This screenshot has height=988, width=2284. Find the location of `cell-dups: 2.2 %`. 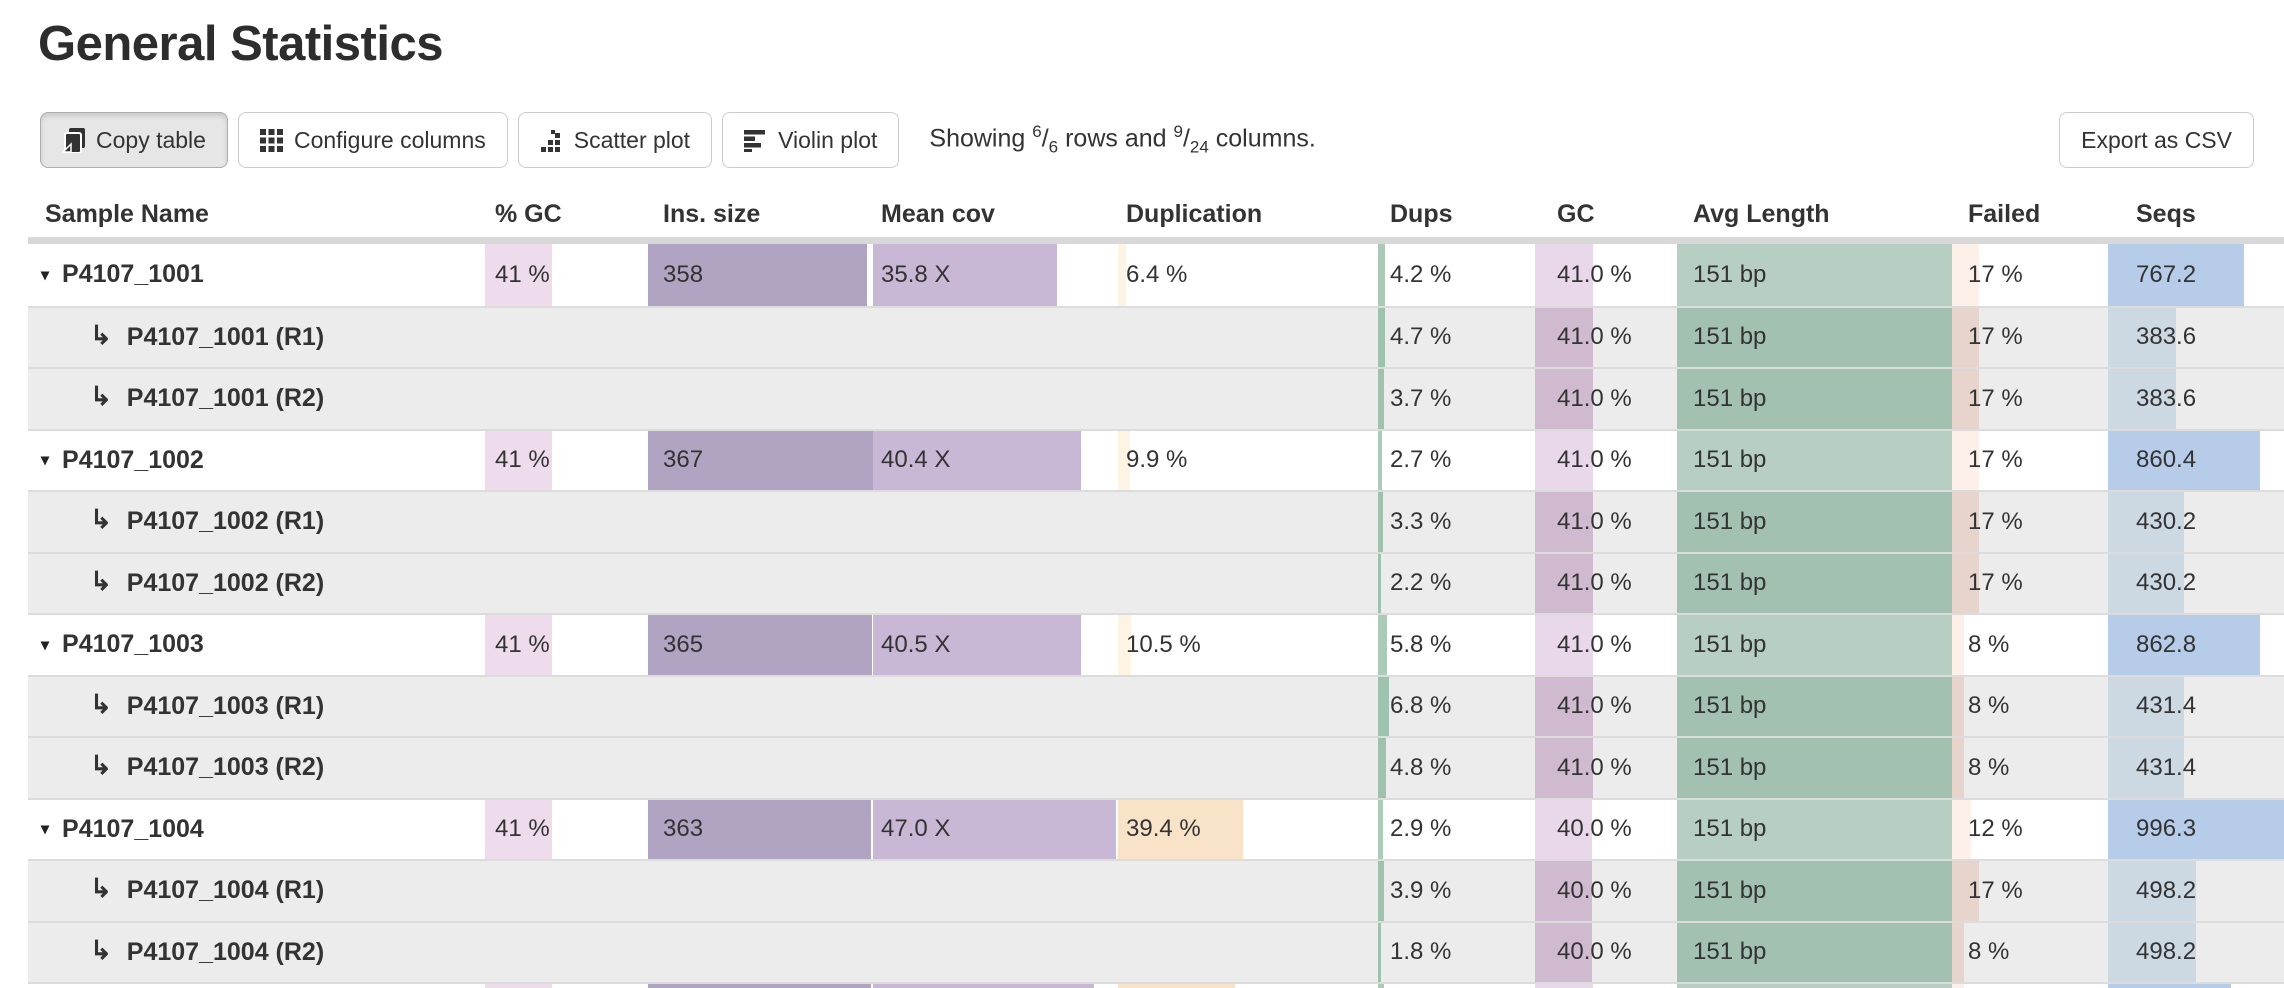

cell-dups: 2.2 % is located at coordinates (1456, 583).